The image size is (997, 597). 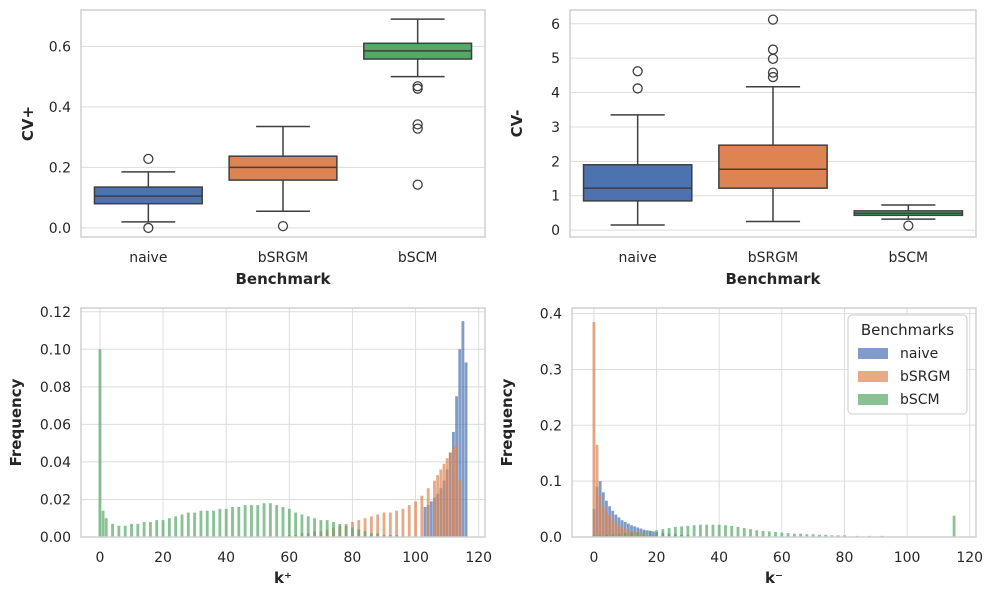 What do you see at coordinates (925, 377) in the screenshot?
I see `legend-label-bSRGM: bSRGM` at bounding box center [925, 377].